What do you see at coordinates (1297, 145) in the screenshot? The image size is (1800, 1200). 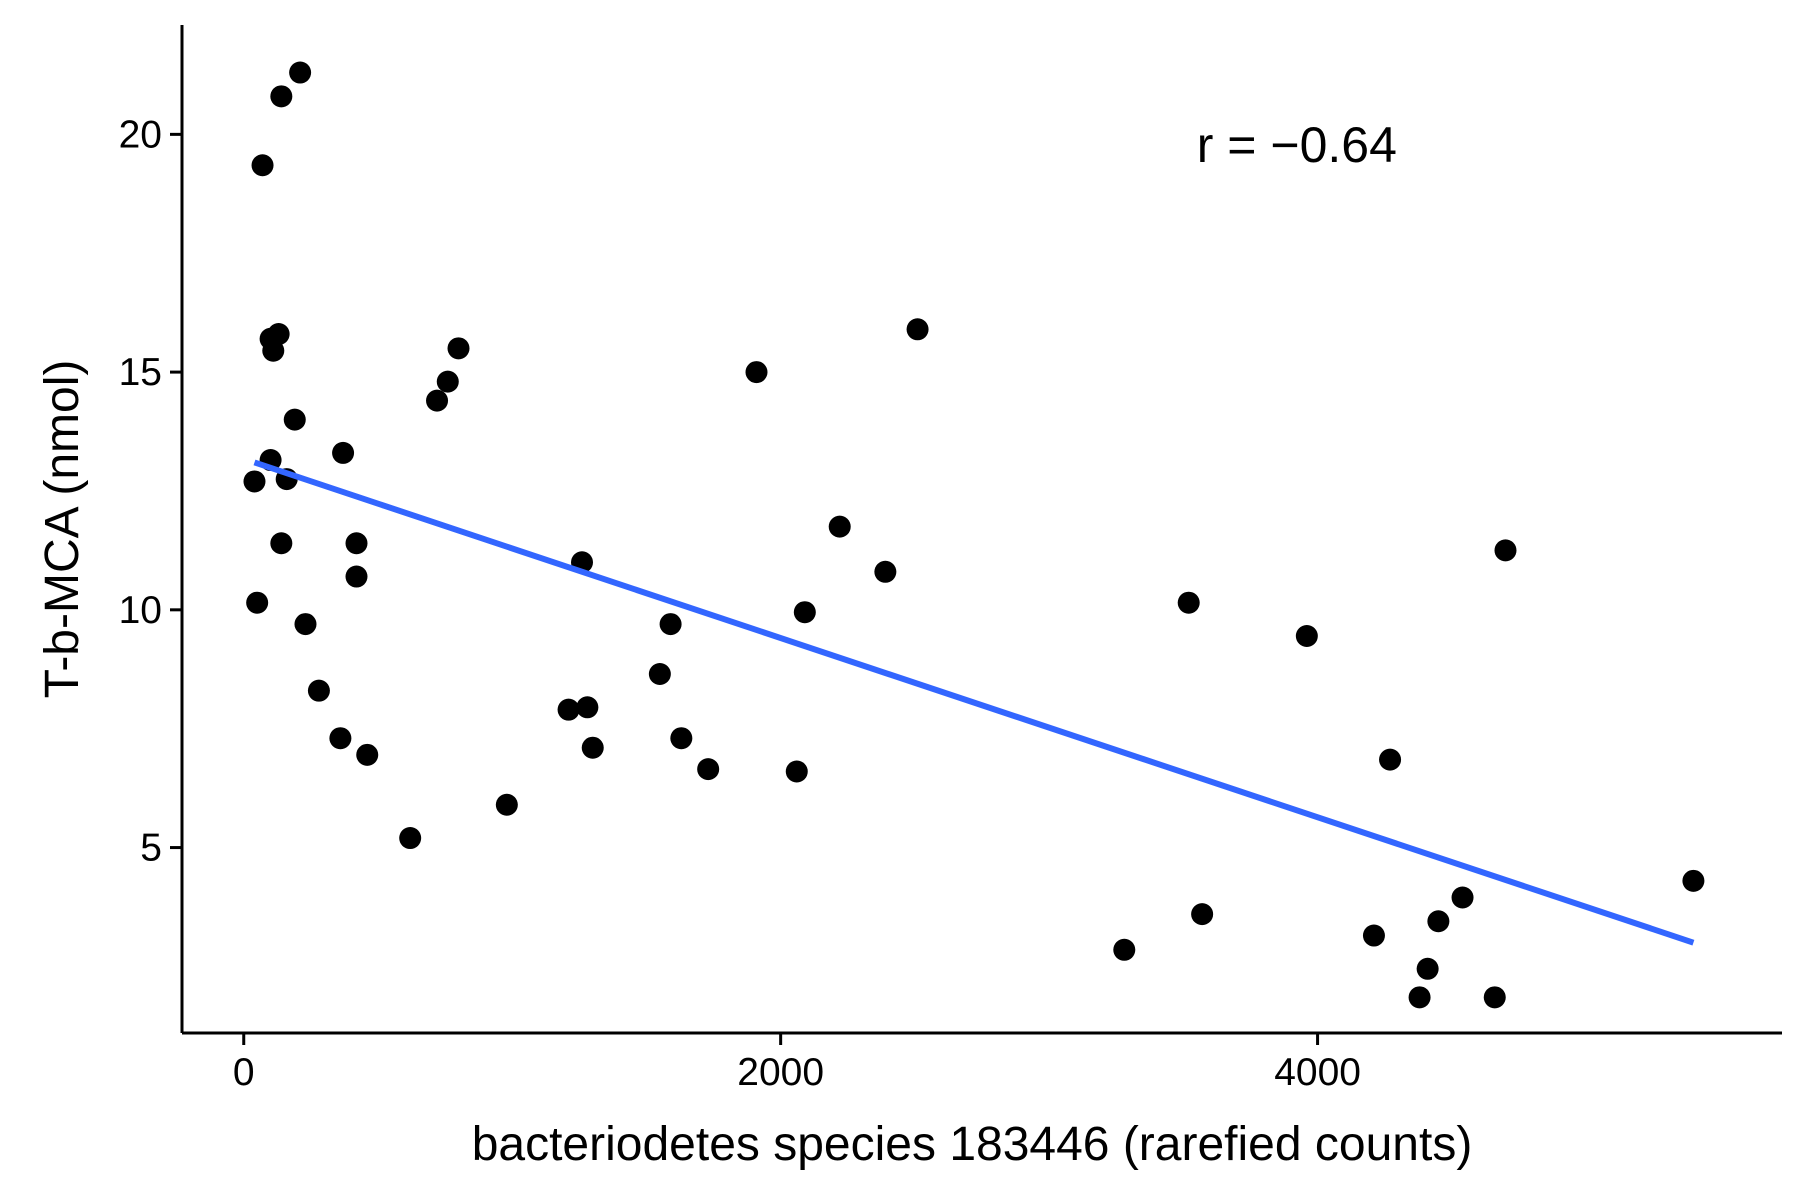 I see `correlation-annotation: r = −0.64` at bounding box center [1297, 145].